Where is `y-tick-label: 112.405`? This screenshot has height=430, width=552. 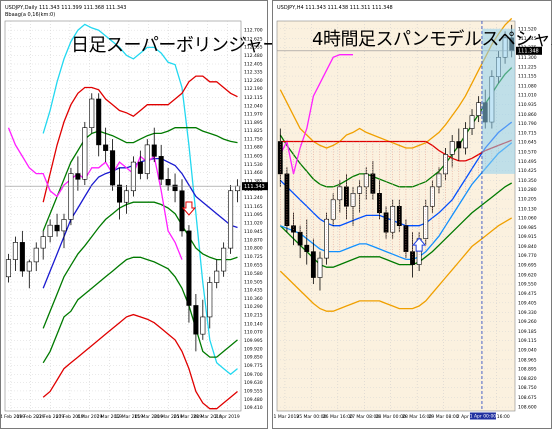
y-tick-label: 112.405 is located at coordinates (253, 65).